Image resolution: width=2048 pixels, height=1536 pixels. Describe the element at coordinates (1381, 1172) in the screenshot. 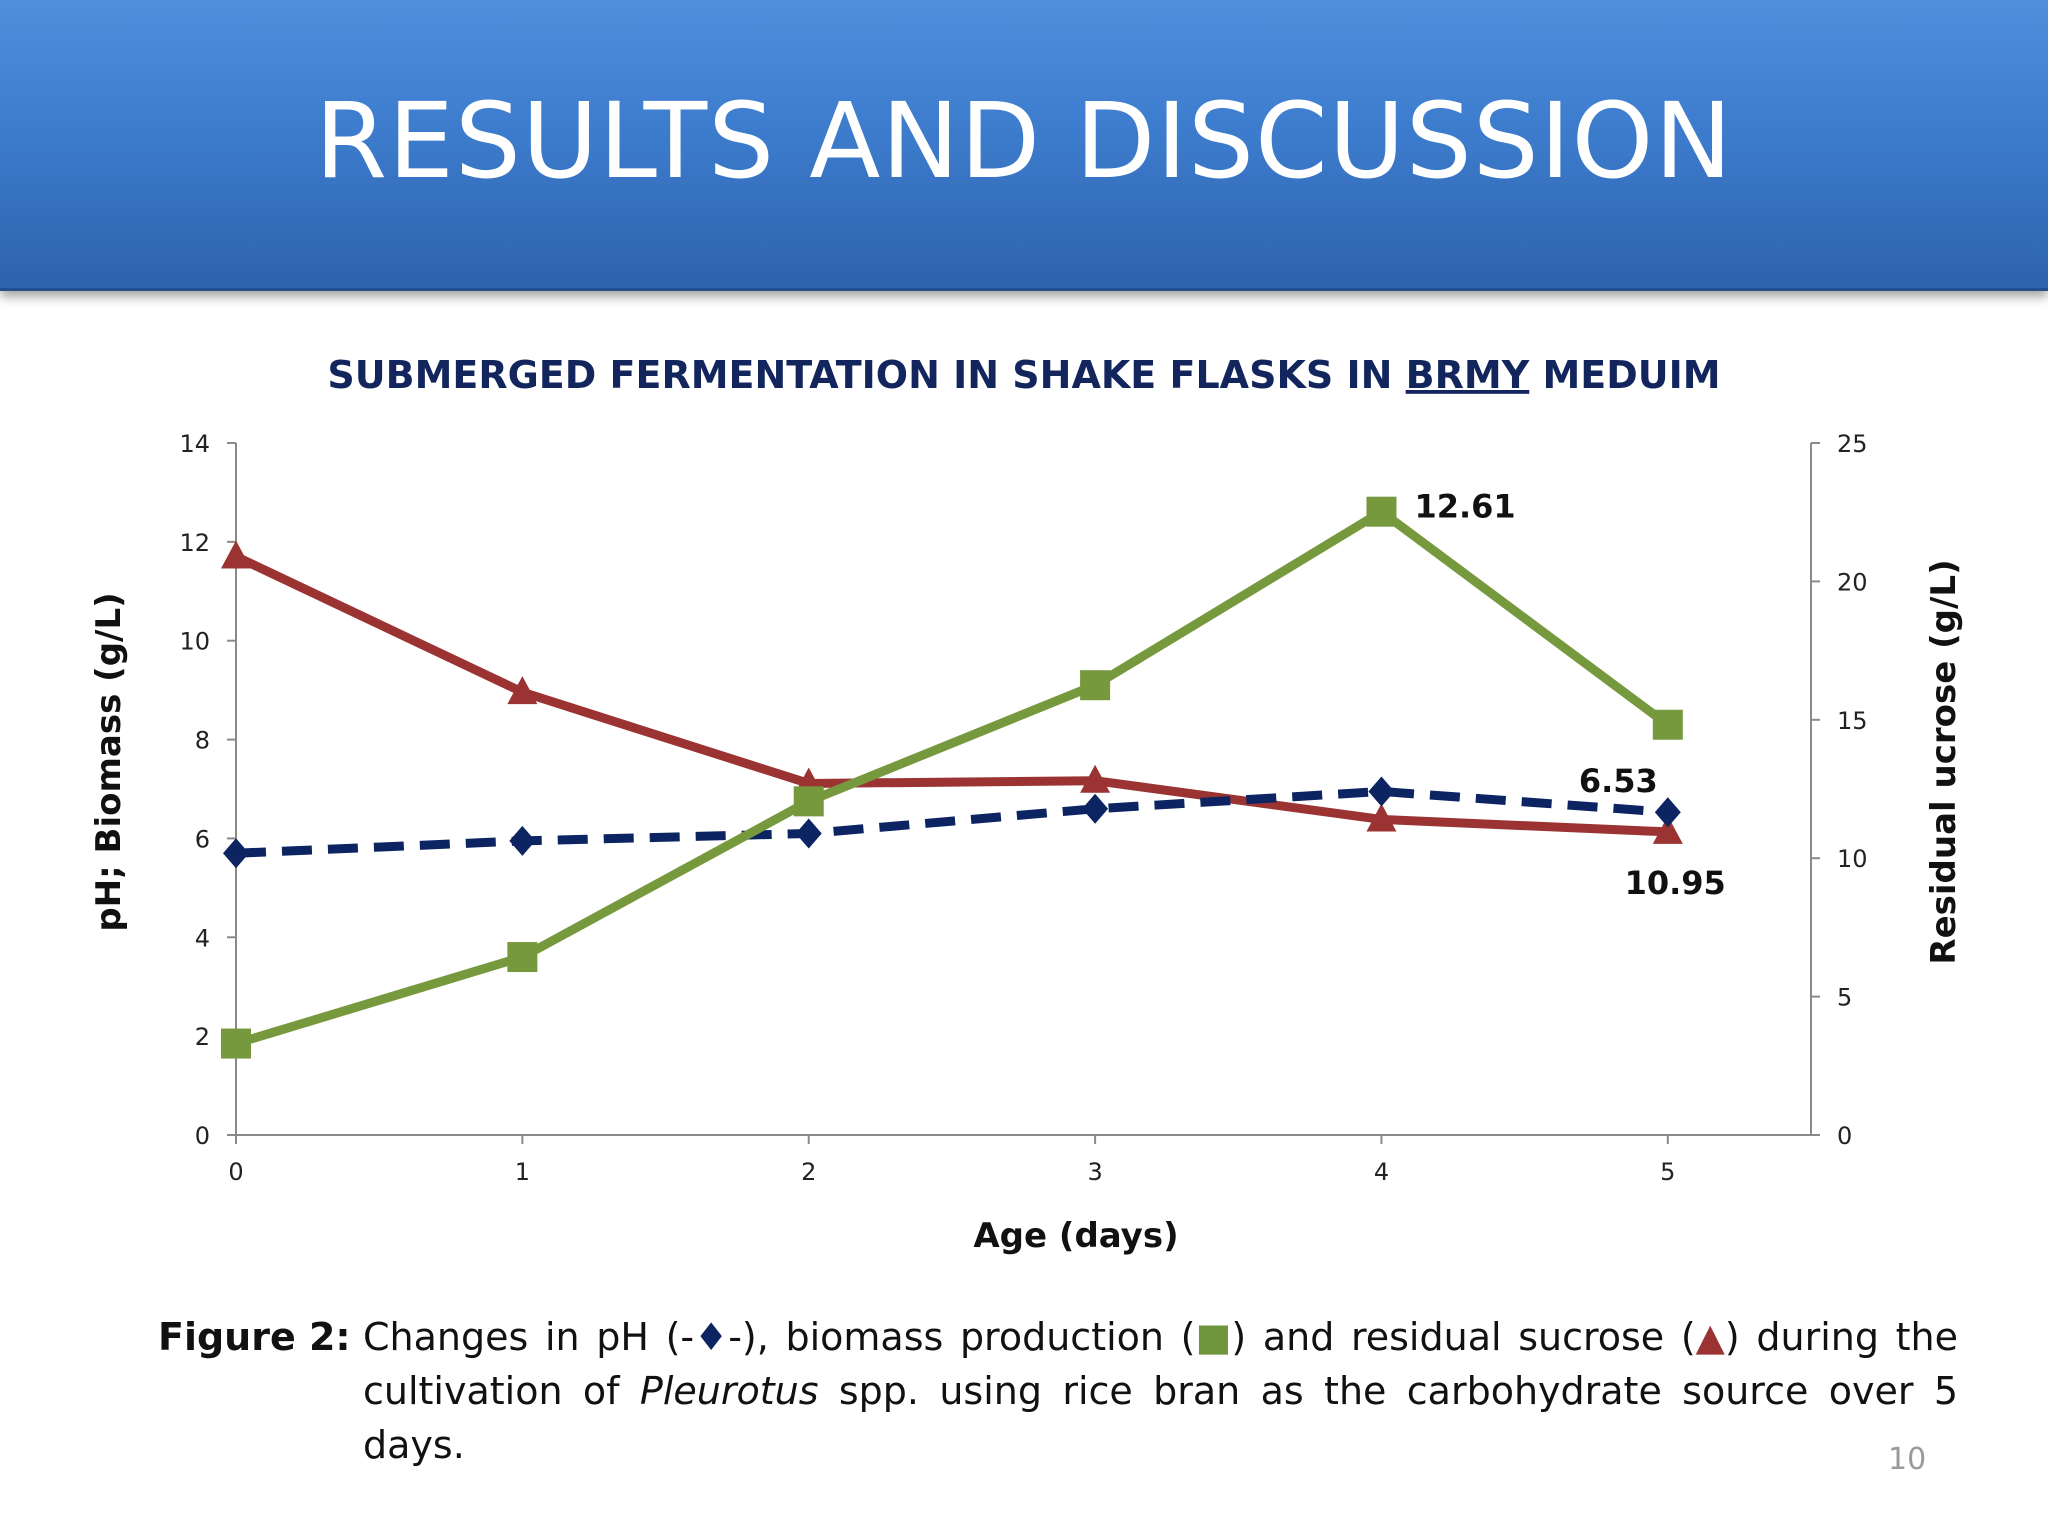

I see `x-tick-label: 4` at that location.